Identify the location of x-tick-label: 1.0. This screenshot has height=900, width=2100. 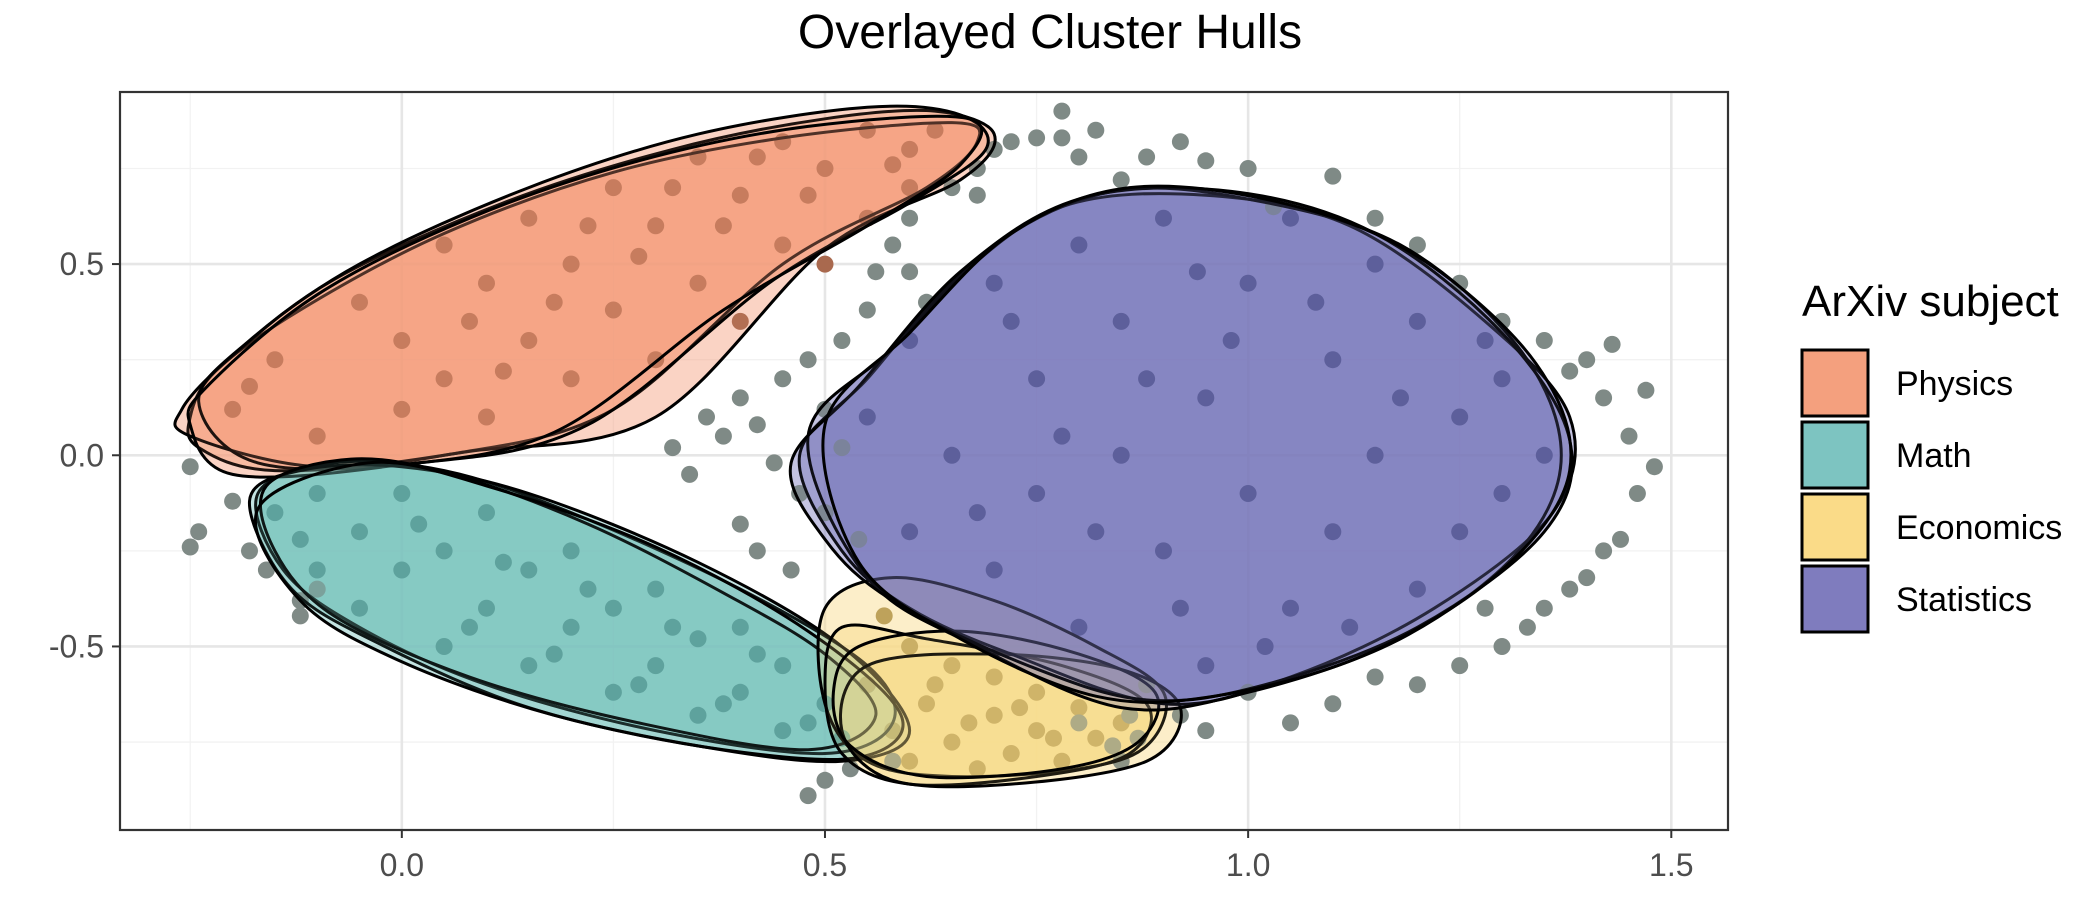
(1248, 865).